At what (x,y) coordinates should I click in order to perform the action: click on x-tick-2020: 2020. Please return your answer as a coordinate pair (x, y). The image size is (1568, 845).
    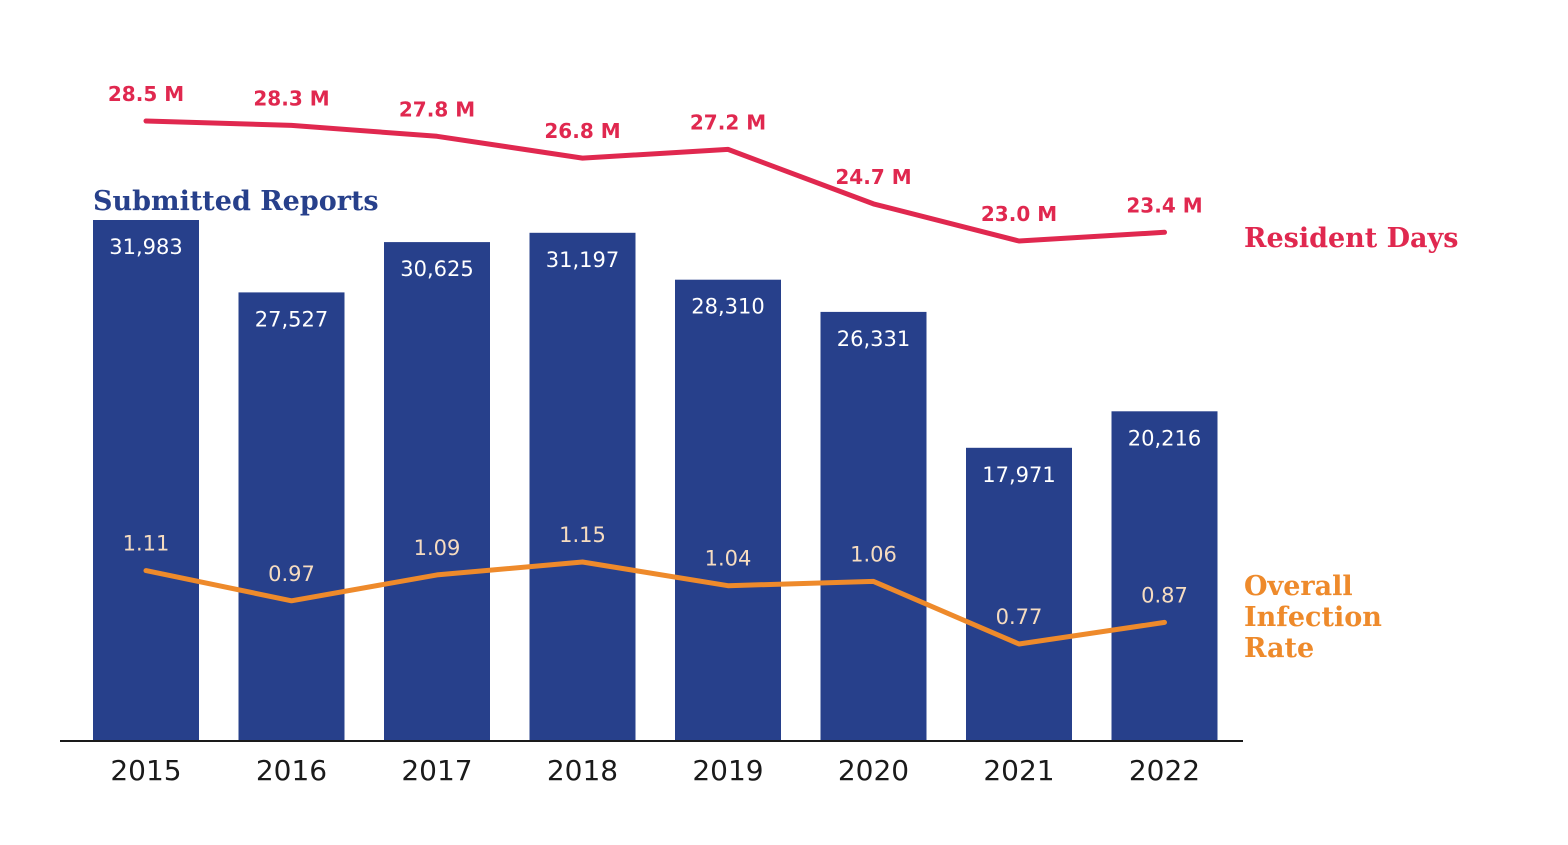
    Looking at the image, I should click on (873, 770).